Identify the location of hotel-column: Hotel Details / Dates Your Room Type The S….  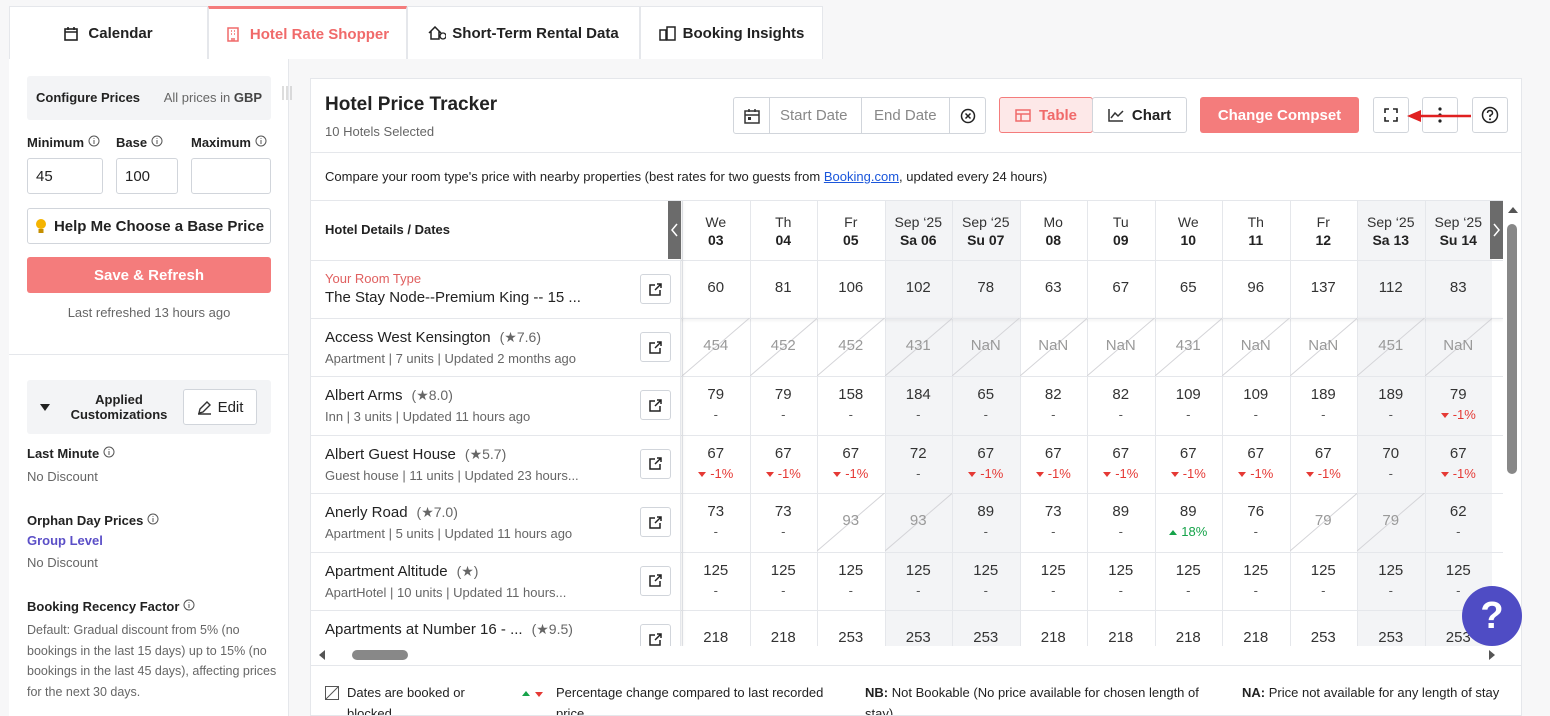
(496, 423).